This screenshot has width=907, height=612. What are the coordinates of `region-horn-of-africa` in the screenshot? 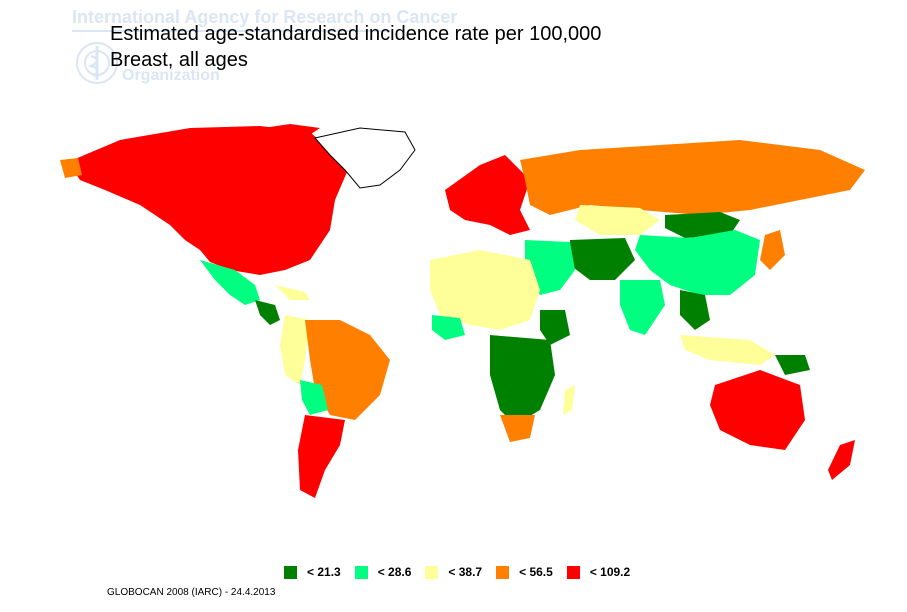 It's located at (555, 327).